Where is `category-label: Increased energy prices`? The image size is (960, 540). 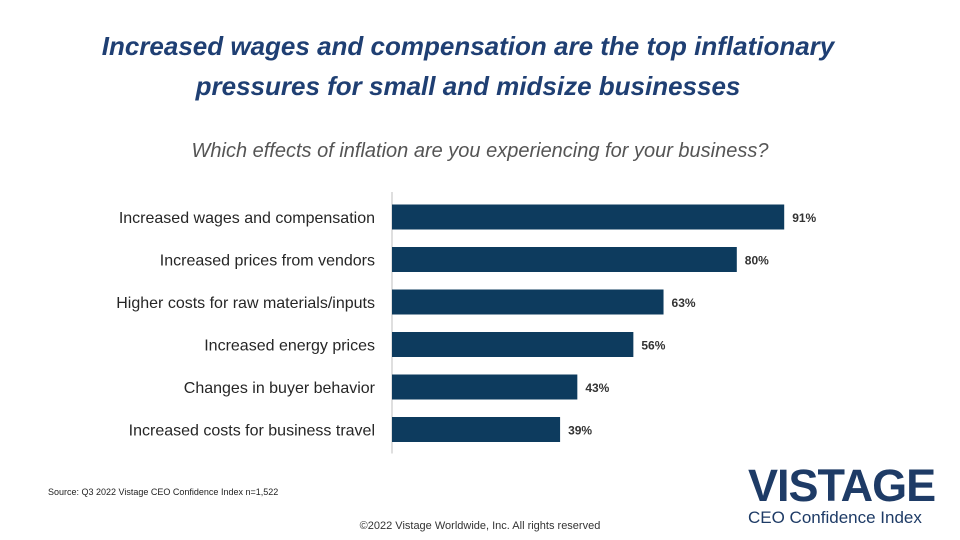 category-label: Increased energy prices is located at coordinates (289, 346).